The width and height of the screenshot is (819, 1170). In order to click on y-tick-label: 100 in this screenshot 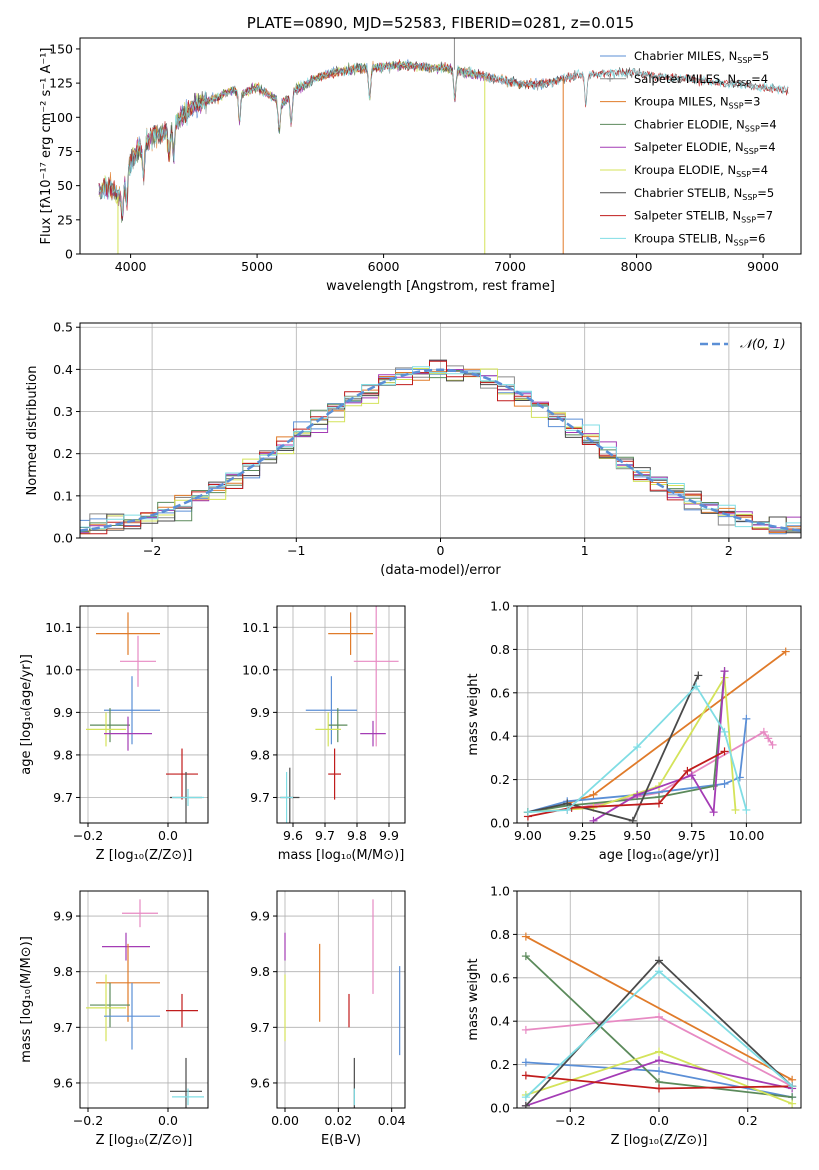, I will do `click(61, 117)`.